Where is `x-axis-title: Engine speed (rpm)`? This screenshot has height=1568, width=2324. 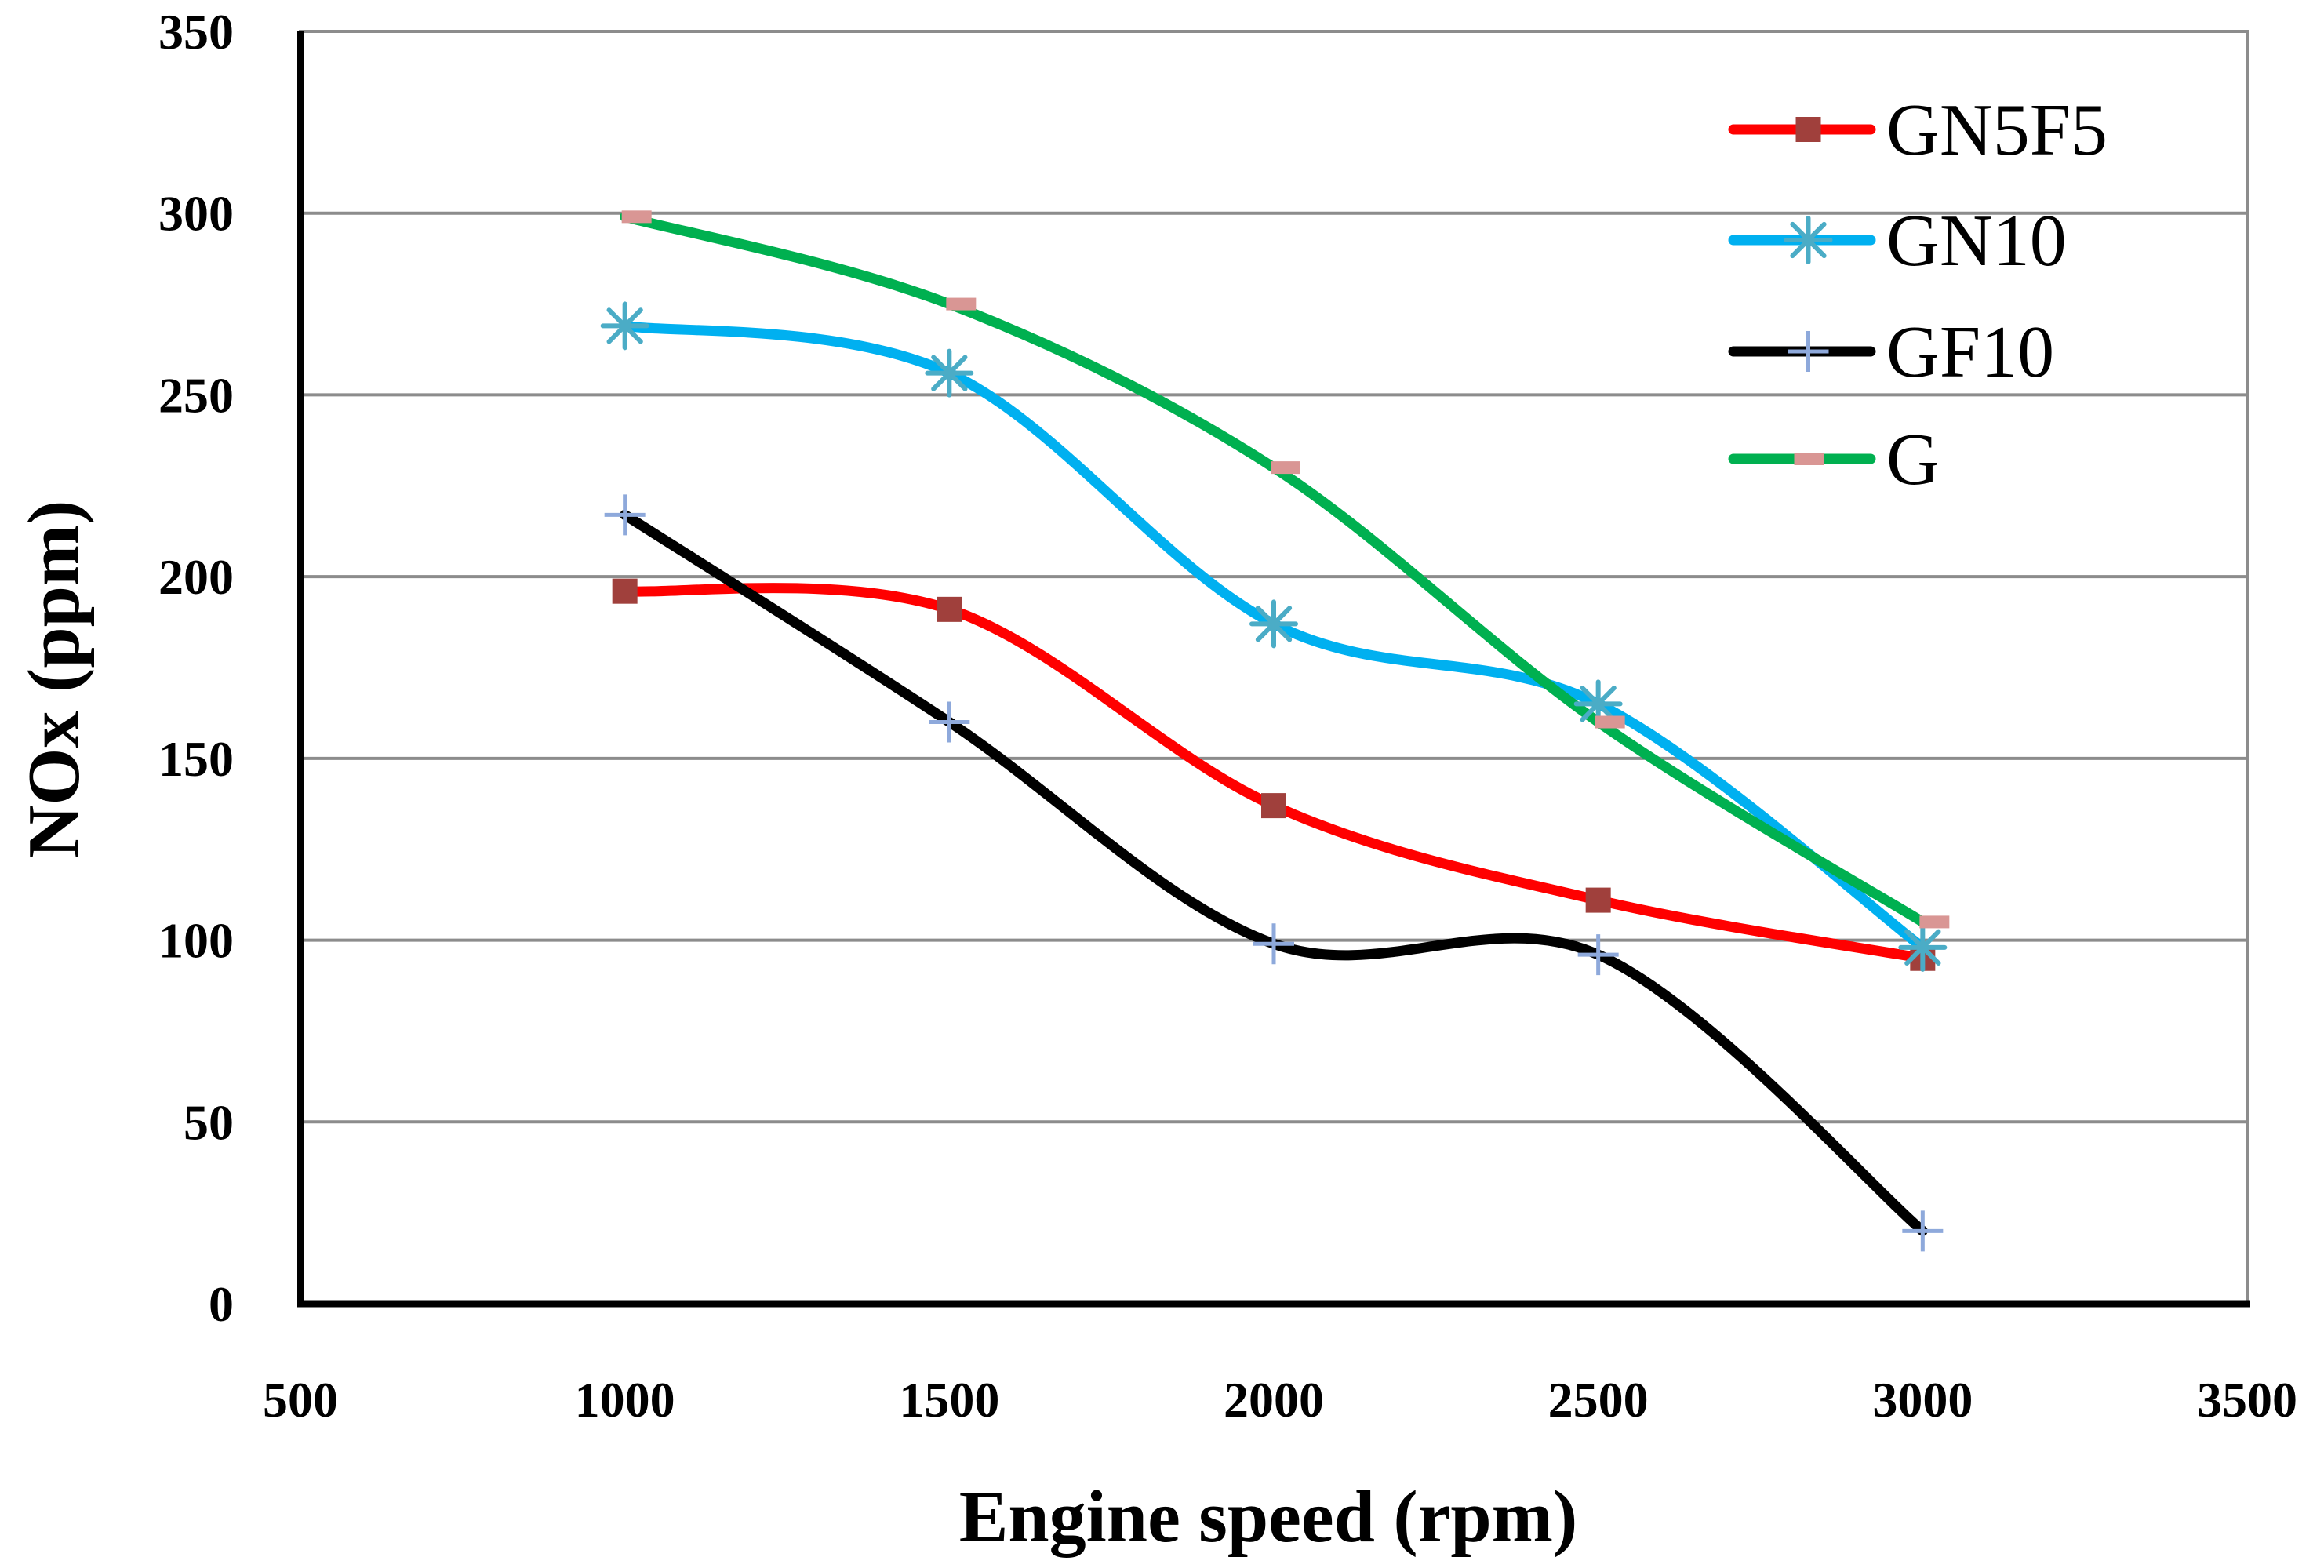
x-axis-title: Engine speed (rpm) is located at coordinates (1268, 1517).